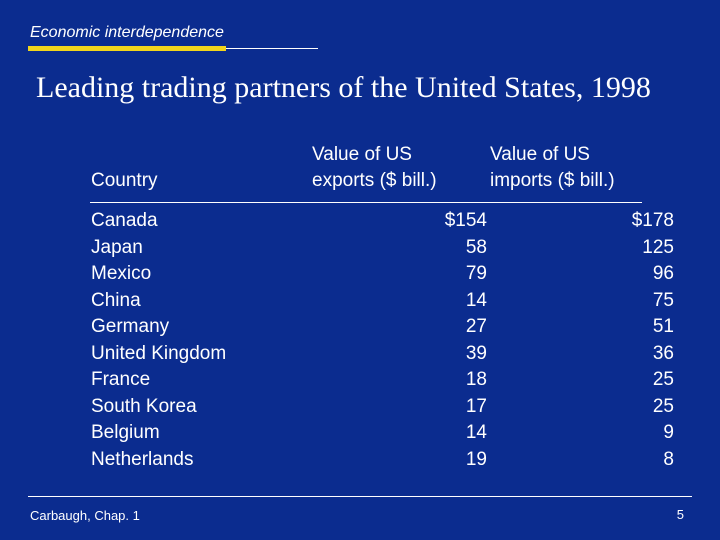 This screenshot has height=540, width=720. What do you see at coordinates (121, 379) in the screenshot?
I see `country-cell: France` at bounding box center [121, 379].